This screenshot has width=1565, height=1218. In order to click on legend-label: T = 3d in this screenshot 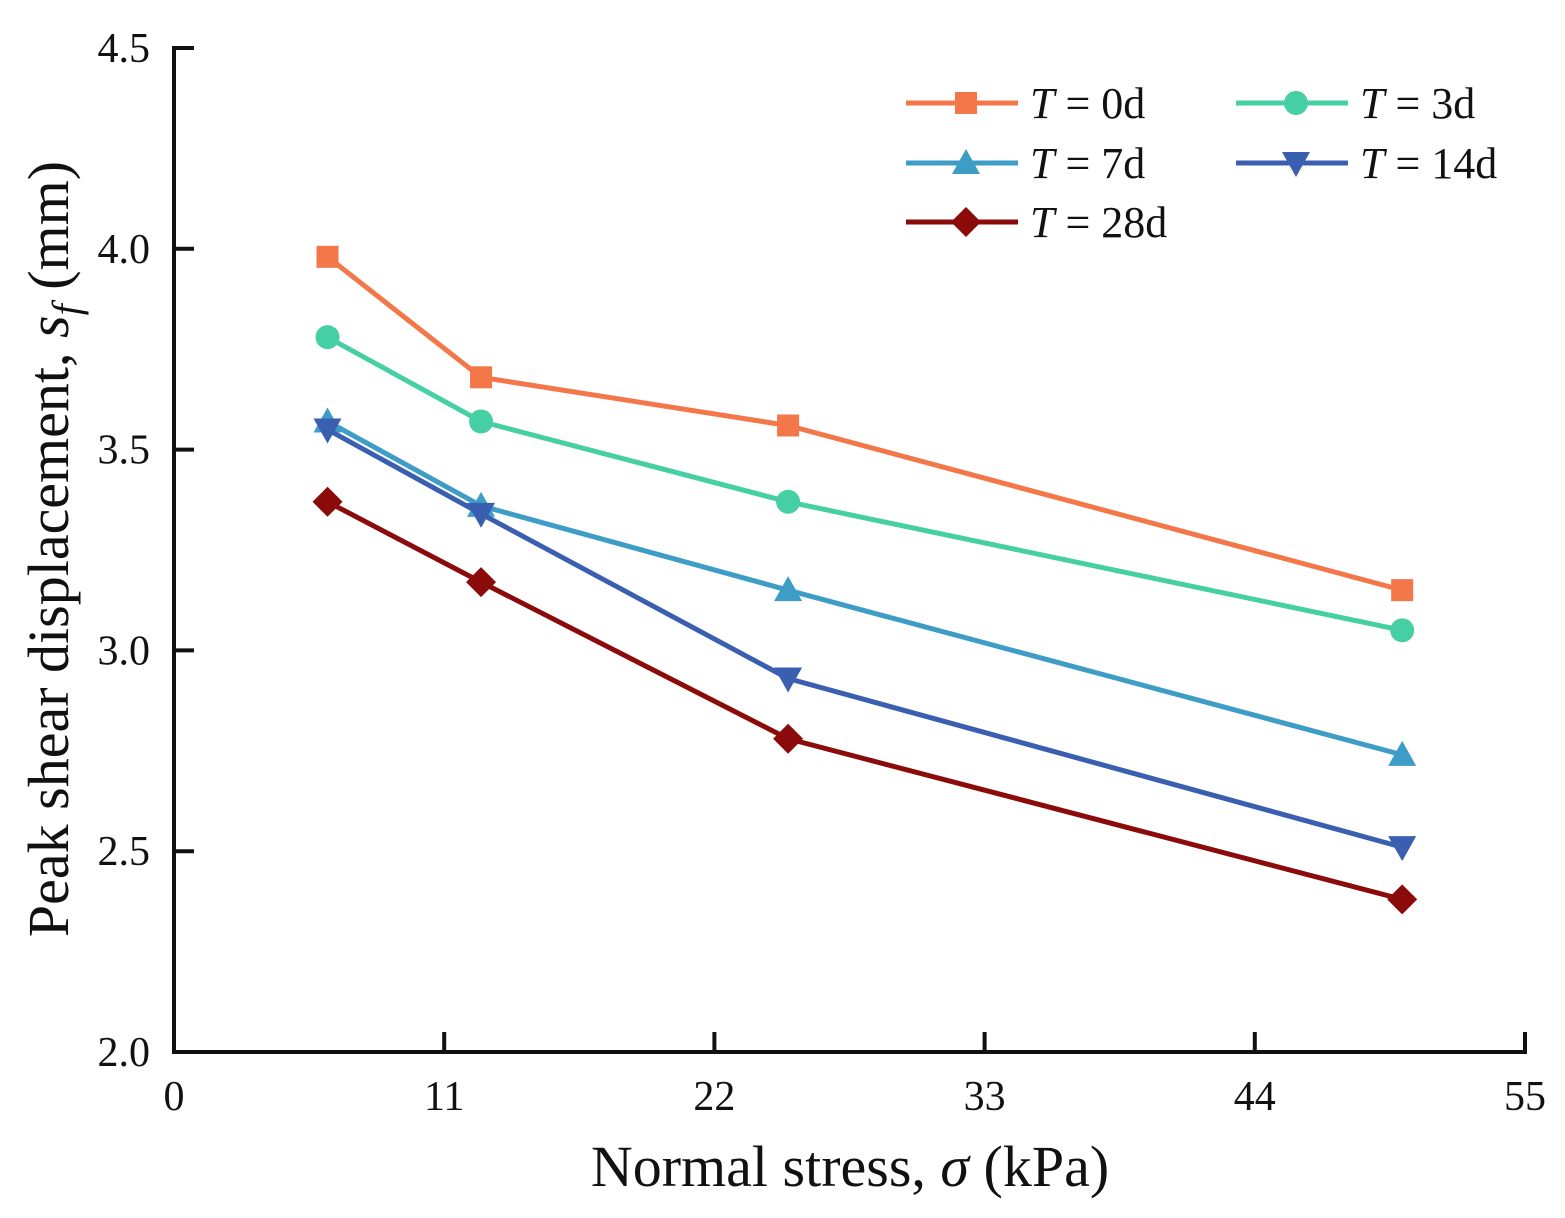, I will do `click(1417, 103)`.